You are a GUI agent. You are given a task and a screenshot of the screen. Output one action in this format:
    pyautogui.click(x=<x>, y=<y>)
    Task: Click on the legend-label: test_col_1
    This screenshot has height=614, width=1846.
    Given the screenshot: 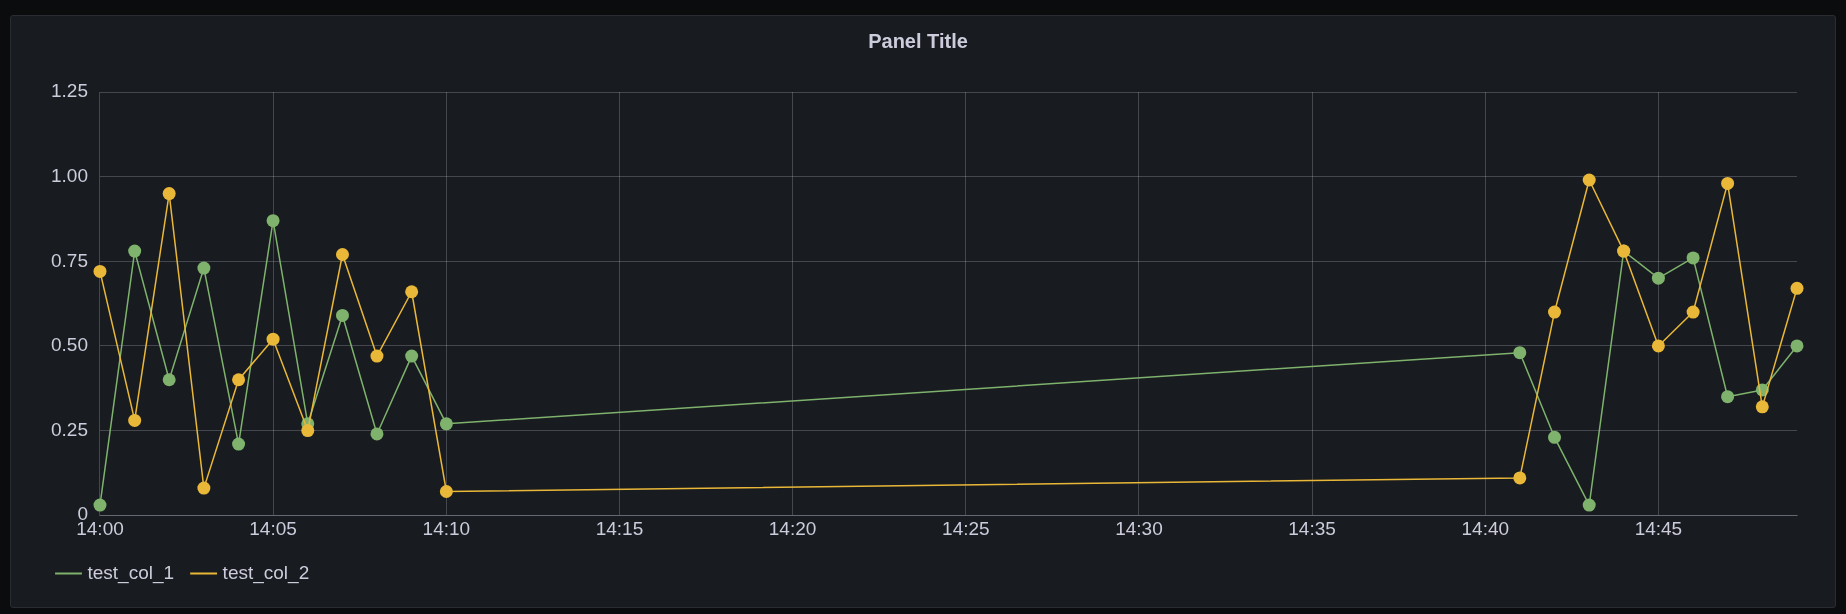 What is the action you would take?
    pyautogui.click(x=131, y=572)
    